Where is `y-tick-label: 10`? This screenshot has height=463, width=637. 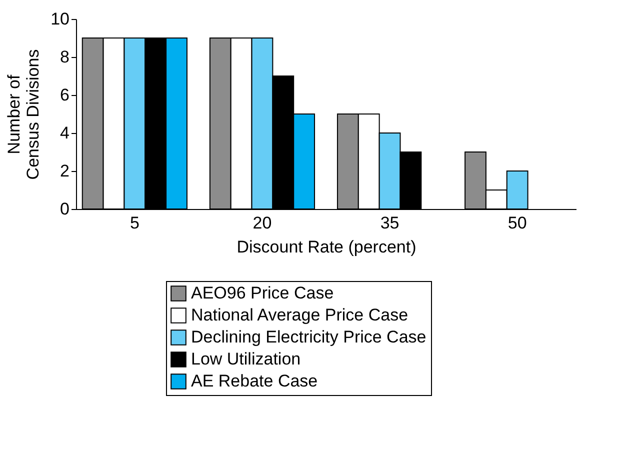
y-tick-label: 10 is located at coordinates (60, 19).